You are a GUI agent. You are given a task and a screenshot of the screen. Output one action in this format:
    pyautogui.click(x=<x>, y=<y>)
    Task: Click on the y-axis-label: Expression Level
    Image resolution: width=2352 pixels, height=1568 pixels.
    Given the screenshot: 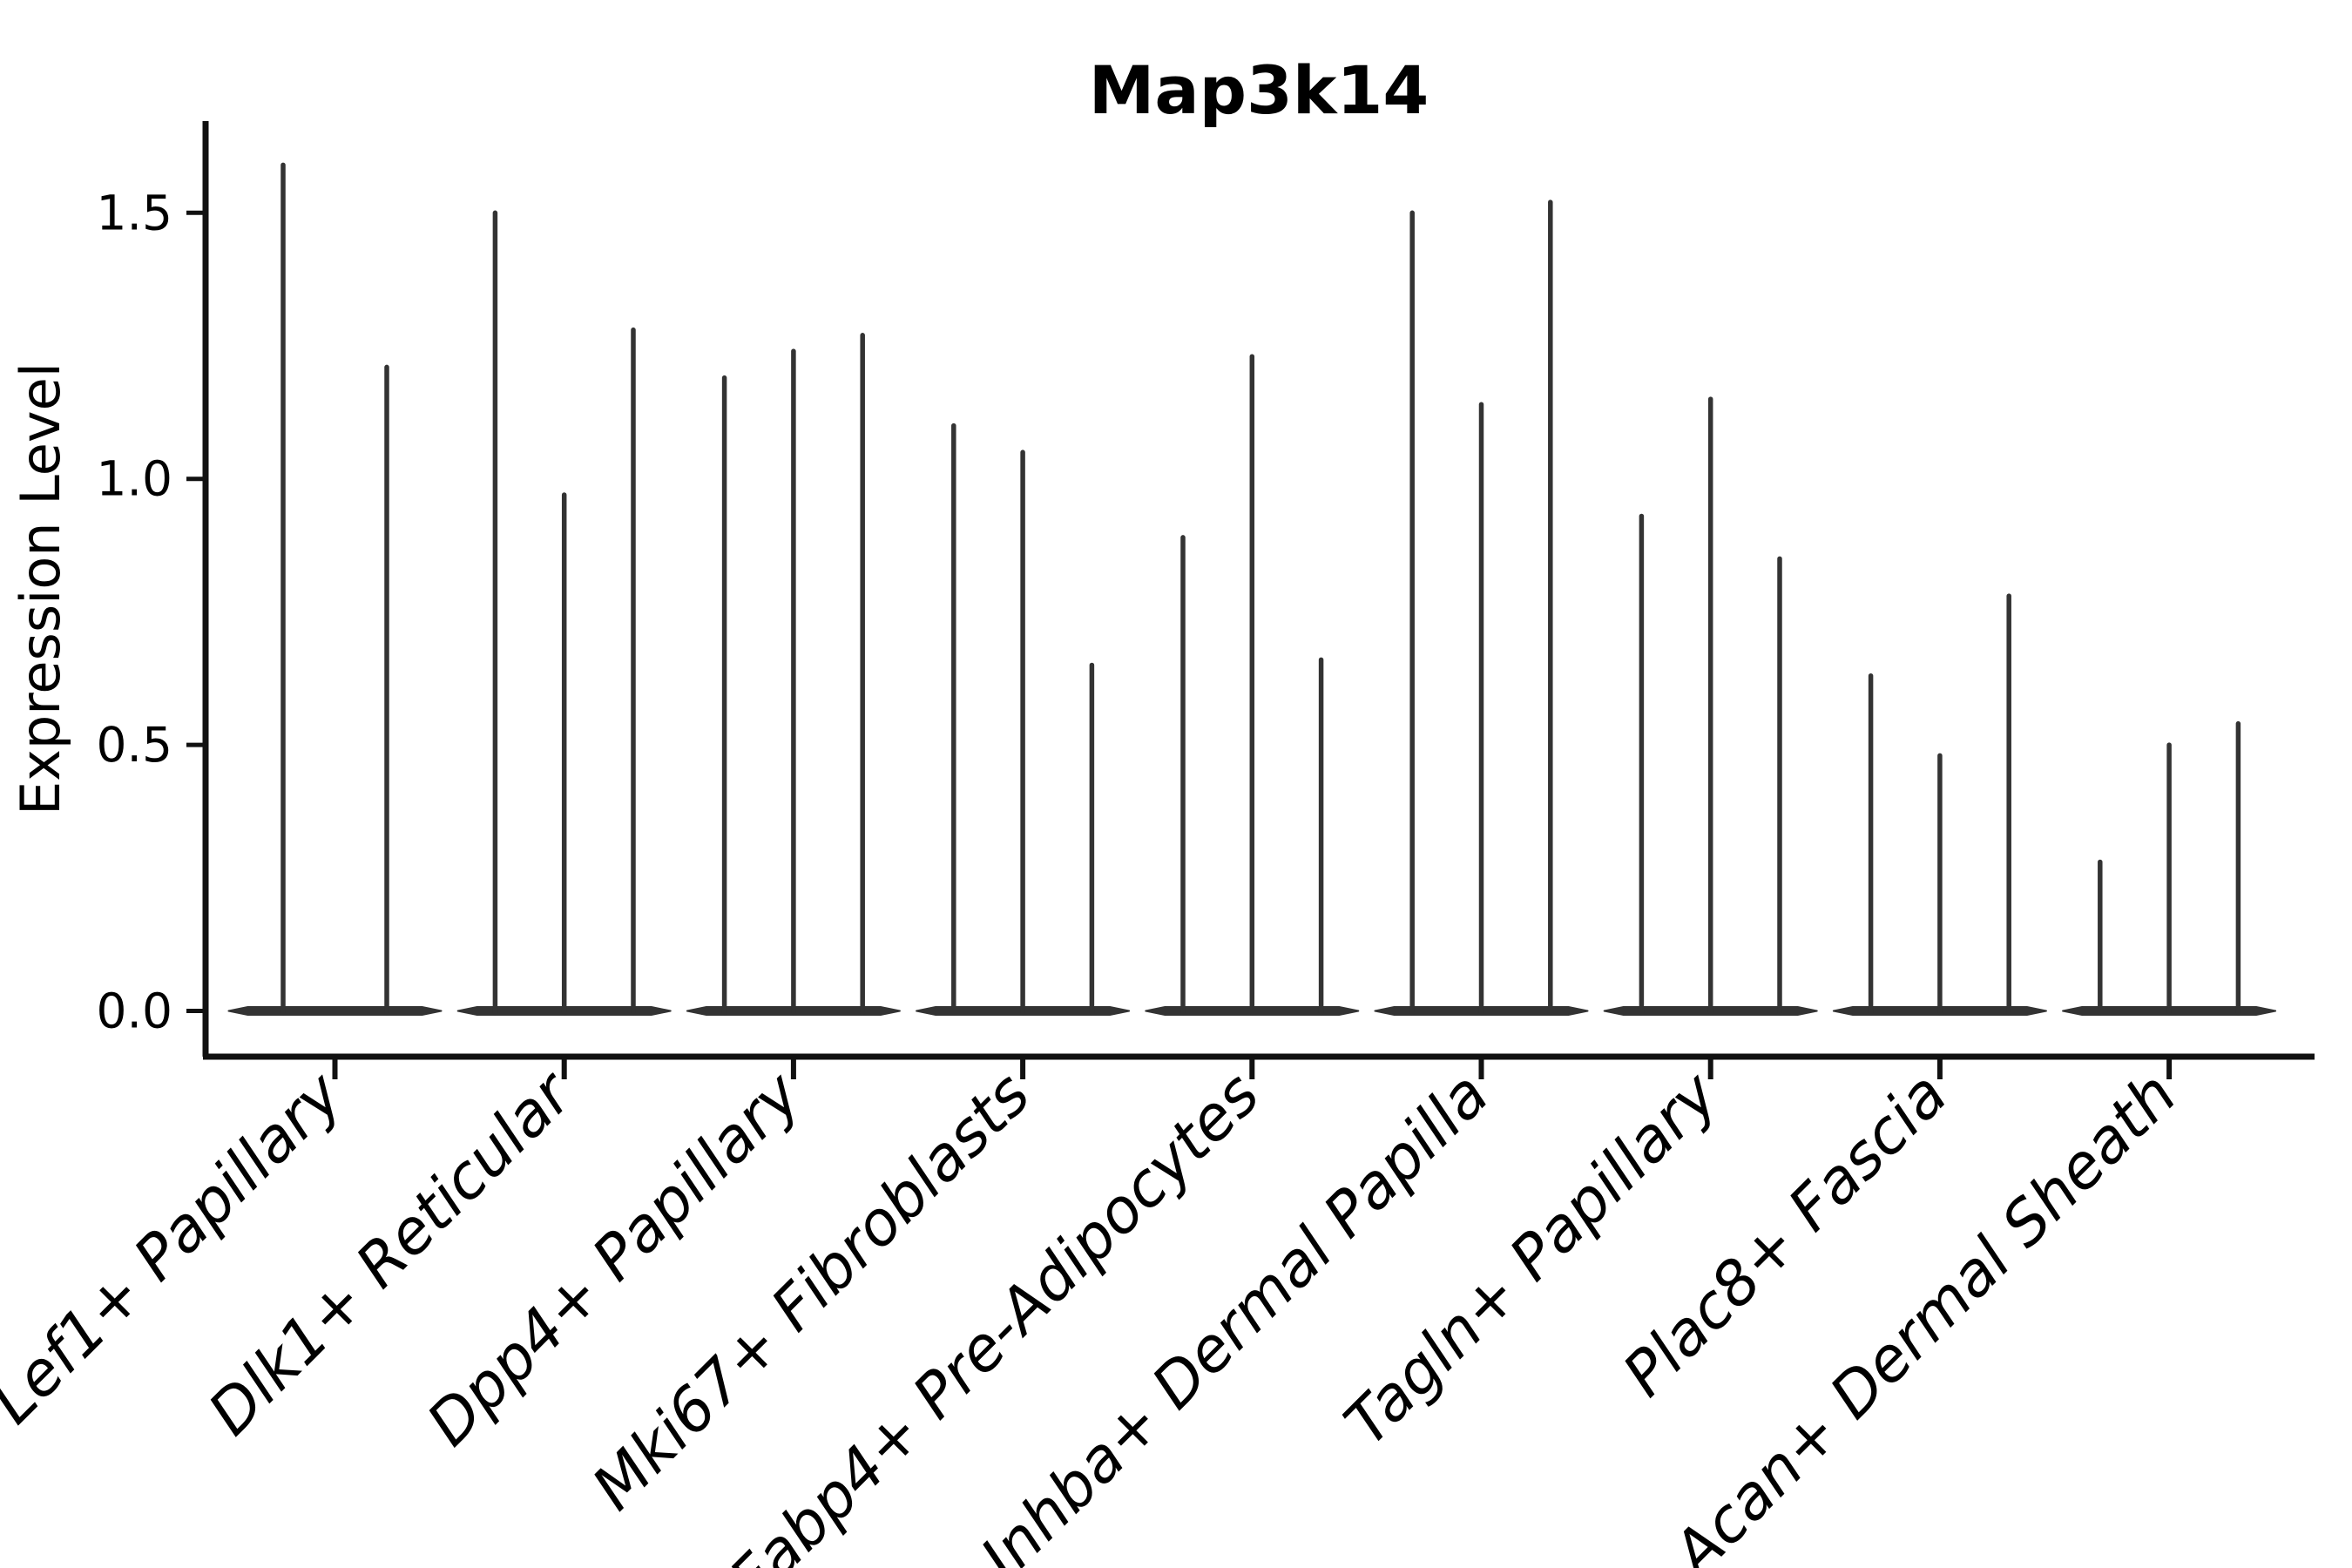 What is the action you would take?
    pyautogui.click(x=40, y=588)
    